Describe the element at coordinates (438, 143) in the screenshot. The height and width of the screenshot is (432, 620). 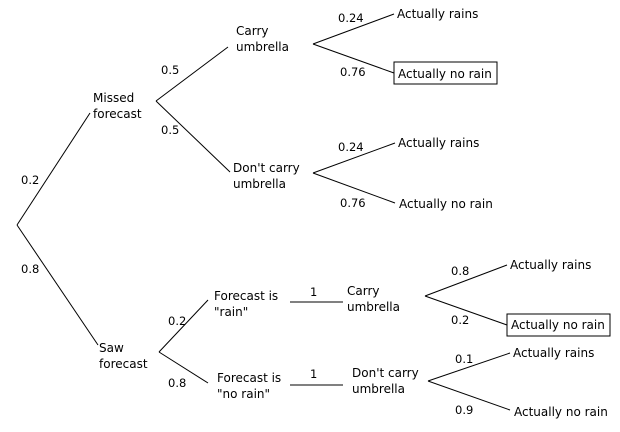
I see `outcome-mf-dont-rains: Actually rains` at that location.